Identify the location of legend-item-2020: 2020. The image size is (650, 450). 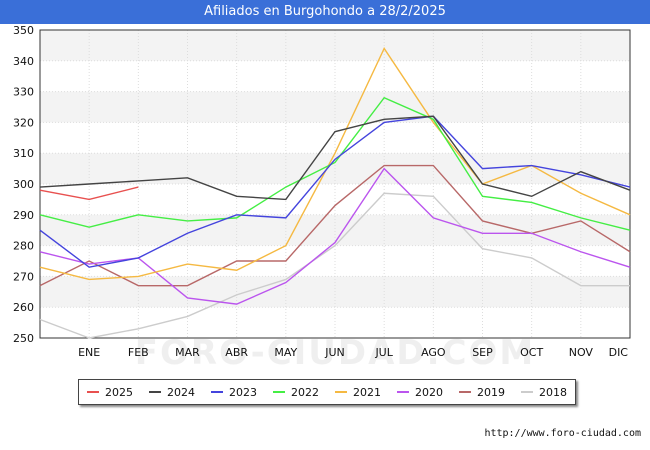
(420, 392).